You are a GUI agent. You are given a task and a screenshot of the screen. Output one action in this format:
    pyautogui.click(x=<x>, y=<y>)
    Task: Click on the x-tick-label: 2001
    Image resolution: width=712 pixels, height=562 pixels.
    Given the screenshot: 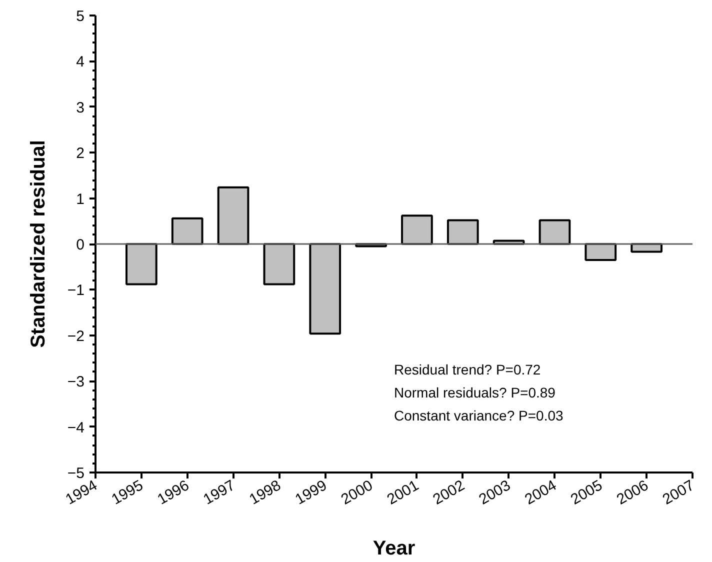 What is the action you would take?
    pyautogui.click(x=403, y=492)
    